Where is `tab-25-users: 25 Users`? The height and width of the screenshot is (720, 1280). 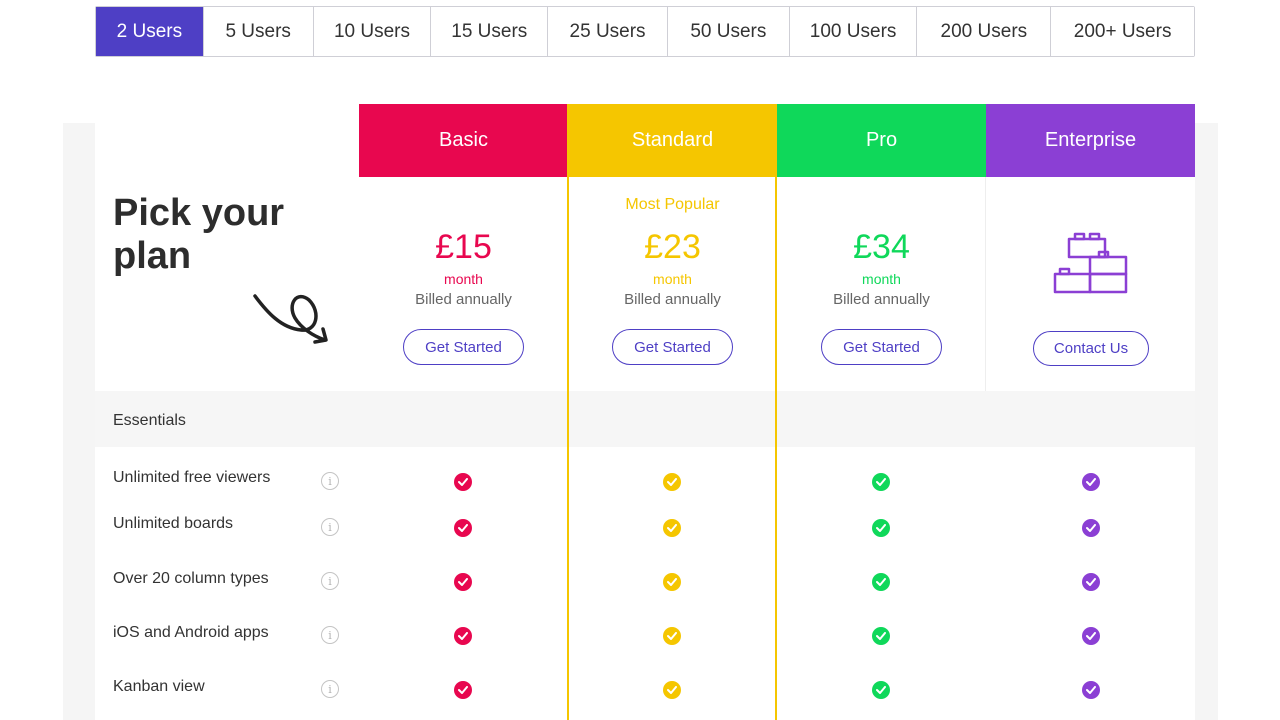
tab-25-users: 25 Users is located at coordinates (608, 31).